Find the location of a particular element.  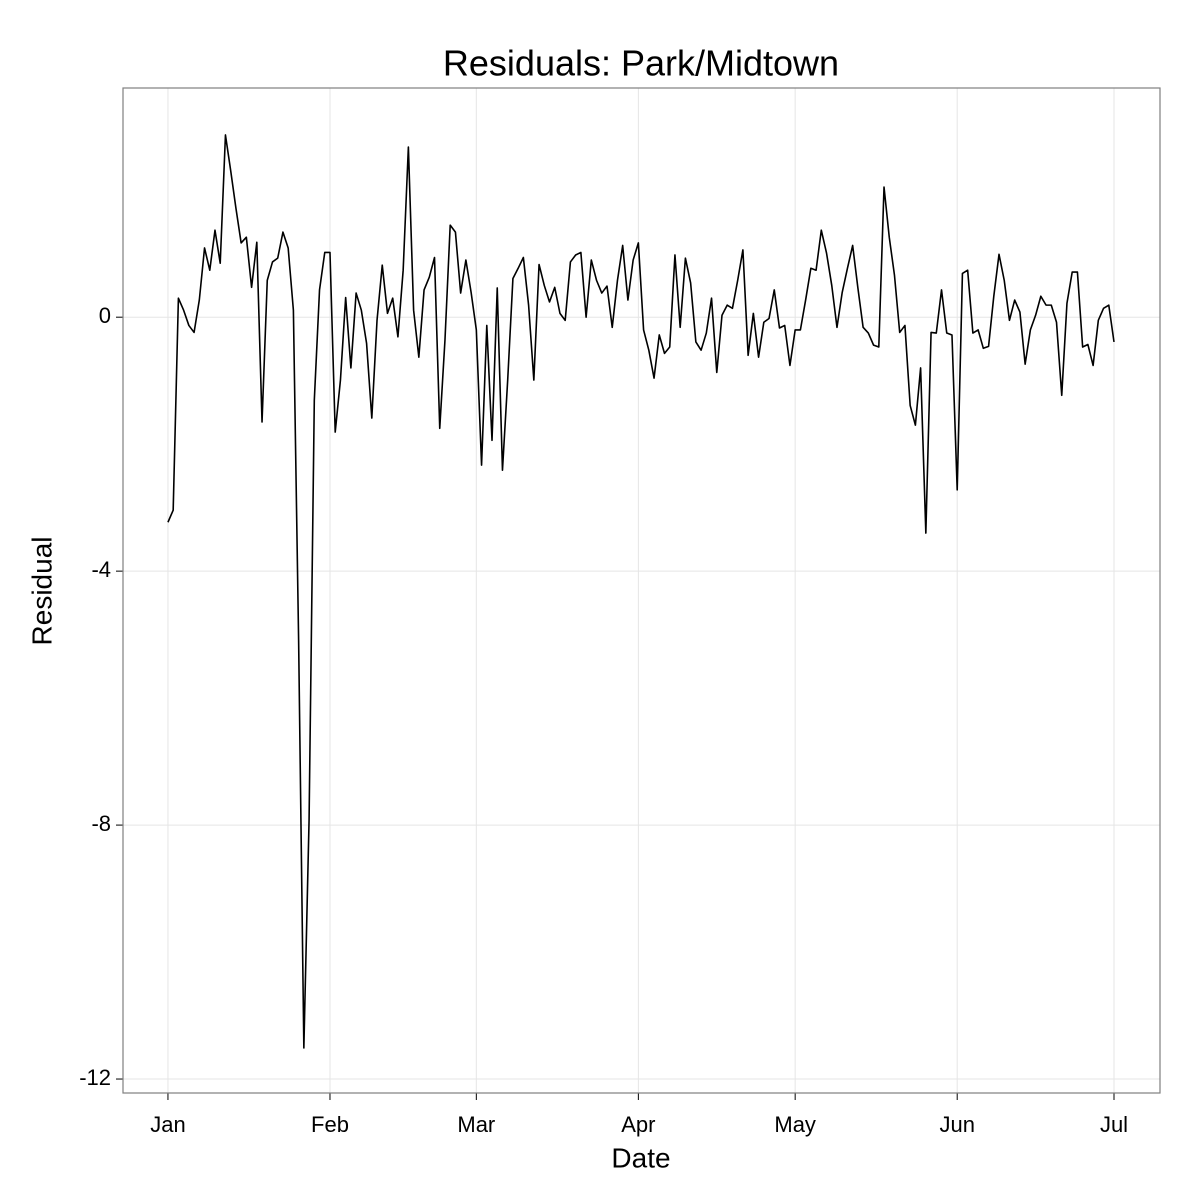

x-tick-label: Feb is located at coordinates (330, 1124).